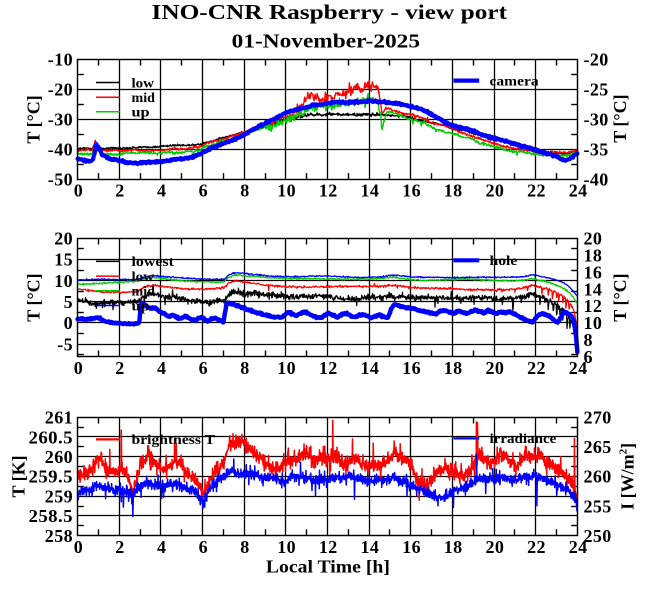  I want to click on svg-text: hole, so click(504, 261).